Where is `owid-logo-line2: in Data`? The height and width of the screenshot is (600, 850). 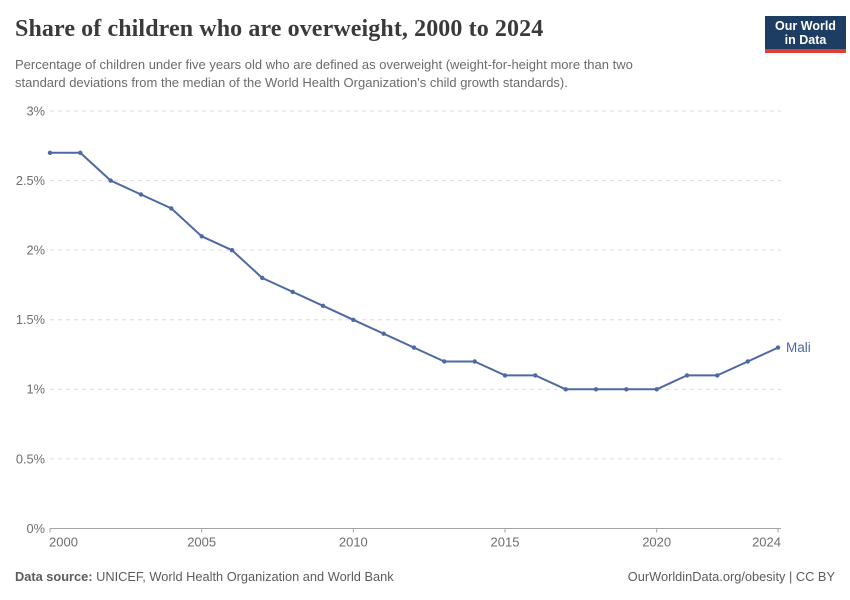
owid-logo-line2: in Data is located at coordinates (805, 40).